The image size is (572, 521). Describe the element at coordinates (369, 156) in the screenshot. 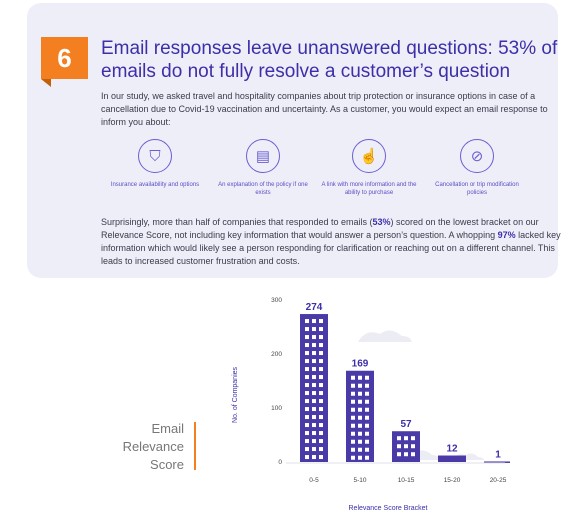

I see `pointer-click-icon: ☝` at that location.